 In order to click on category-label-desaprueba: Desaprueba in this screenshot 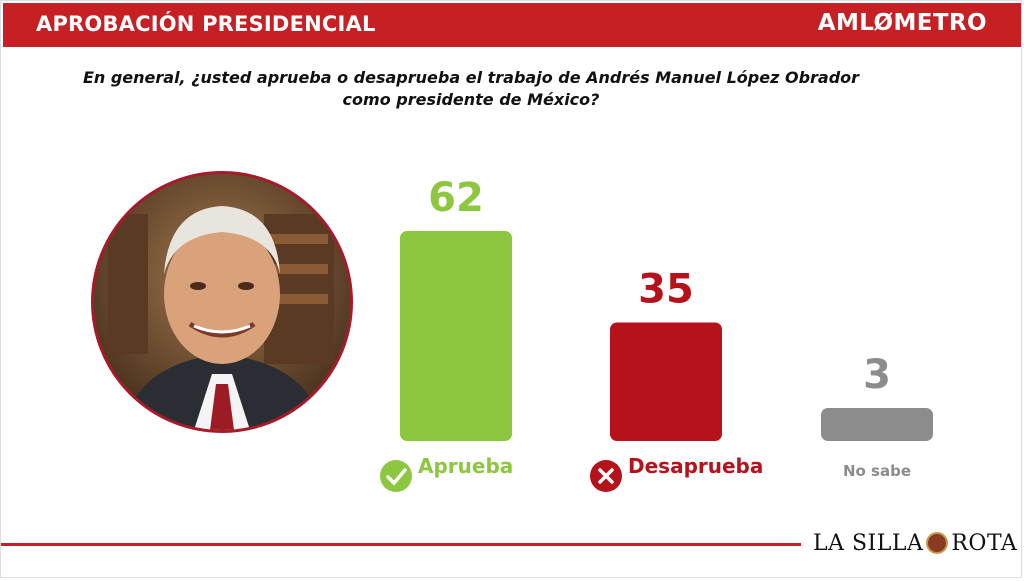, I will do `click(695, 466)`.